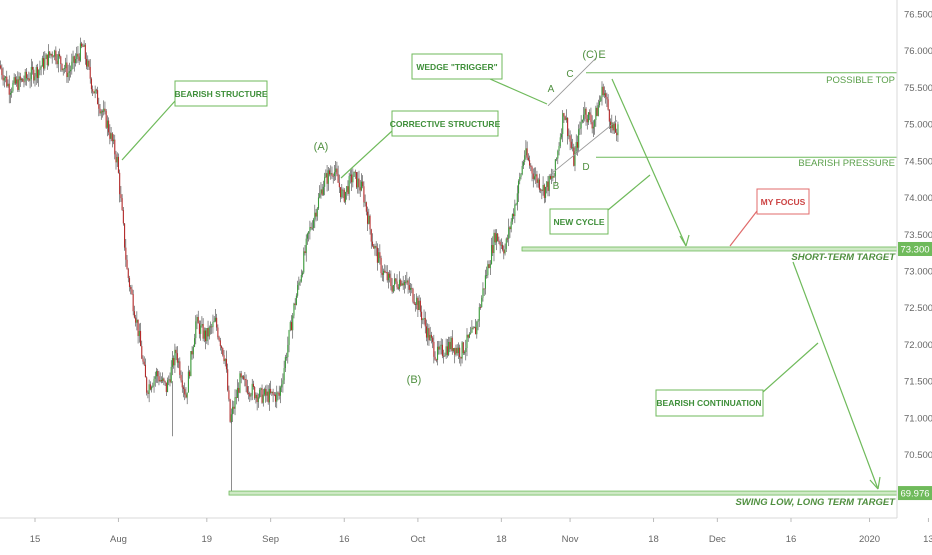 The height and width of the screenshot is (555, 932). Describe the element at coordinates (445, 123) in the screenshot. I see `callout-corrective-structure: CORRECTIVE STRUCTURE` at that location.